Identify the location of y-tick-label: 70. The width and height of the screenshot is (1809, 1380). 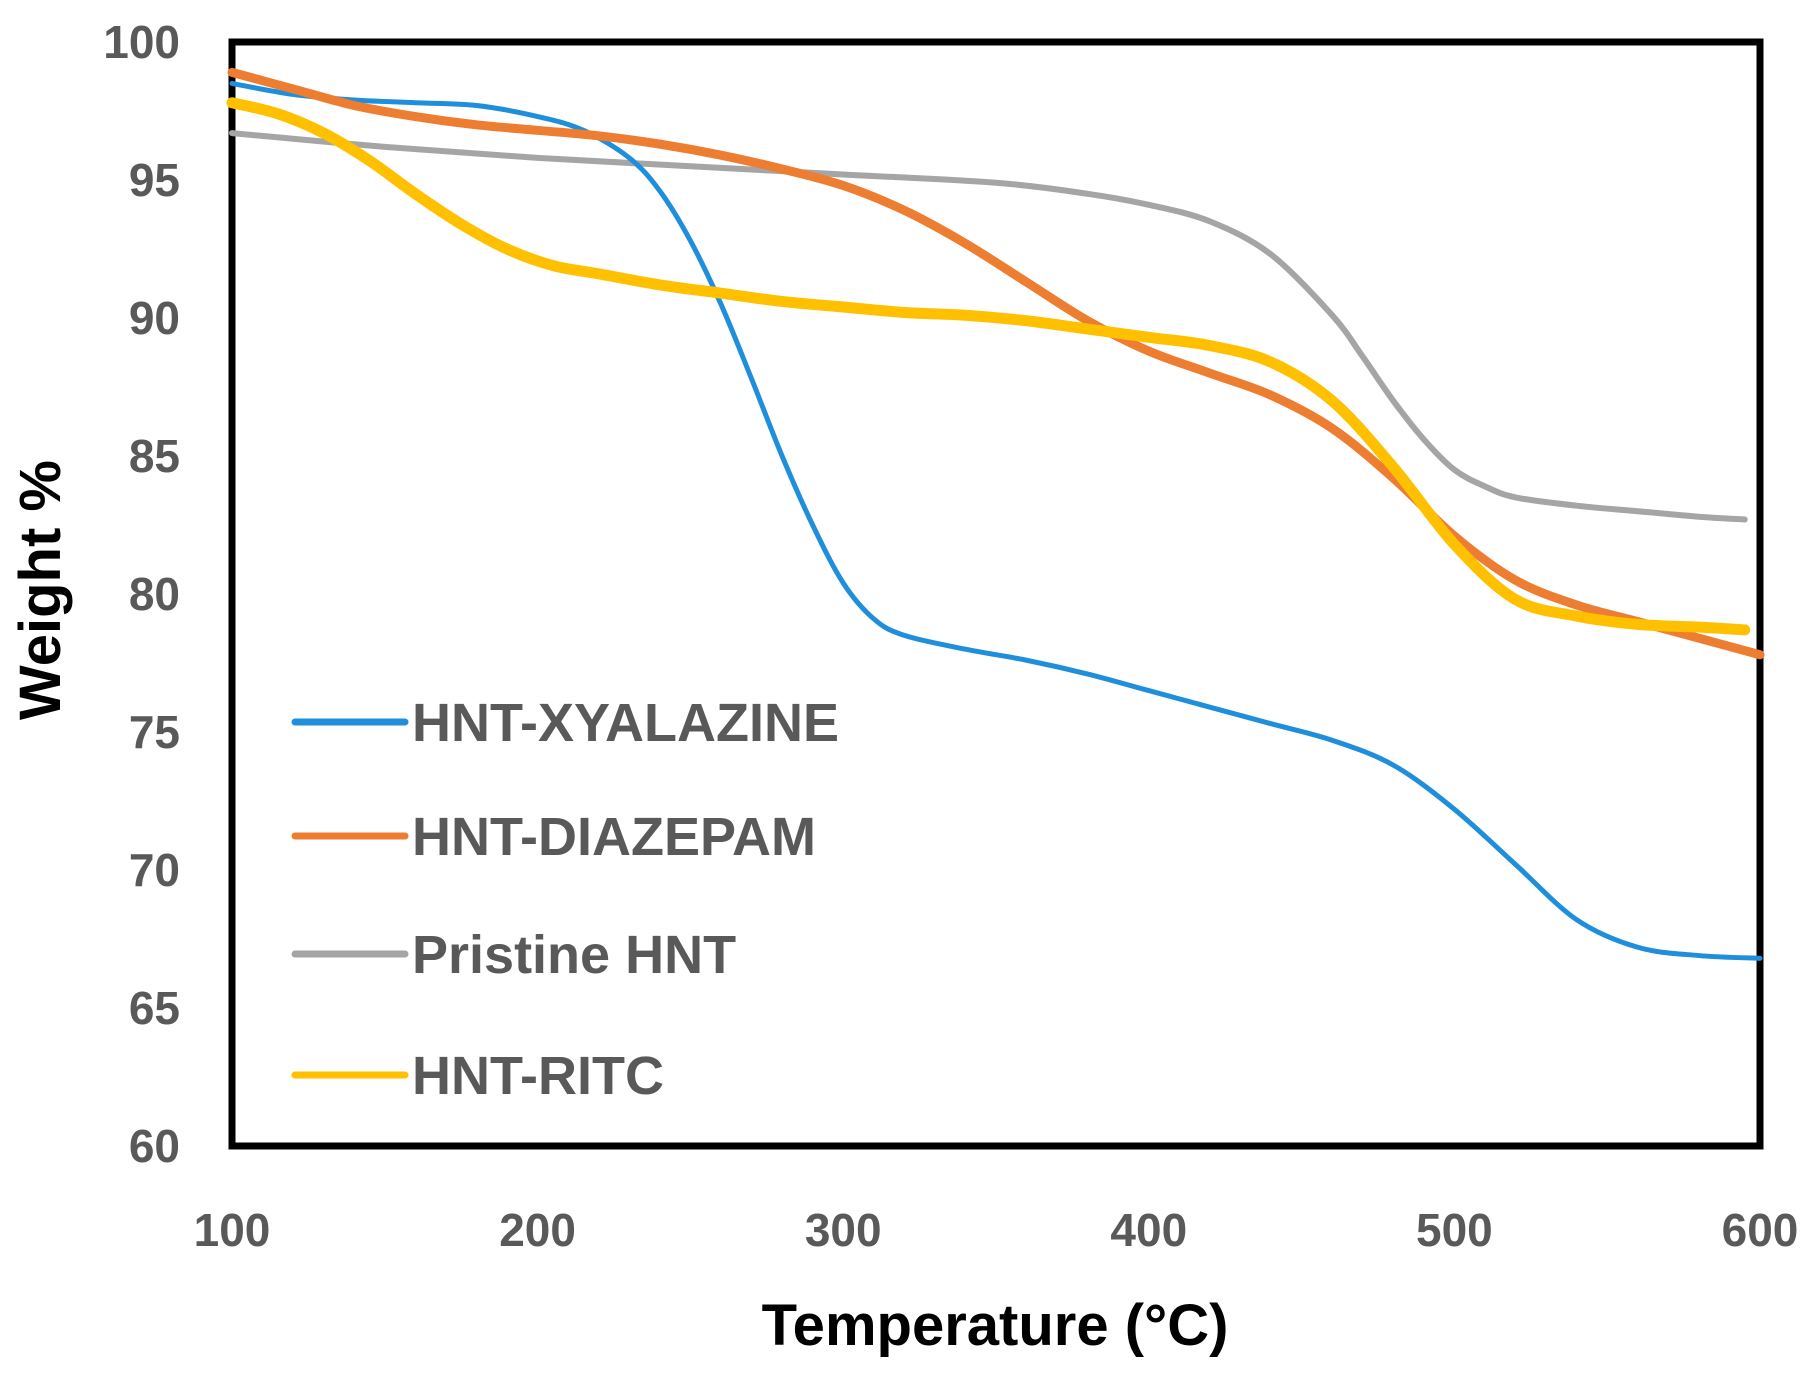
(154, 870).